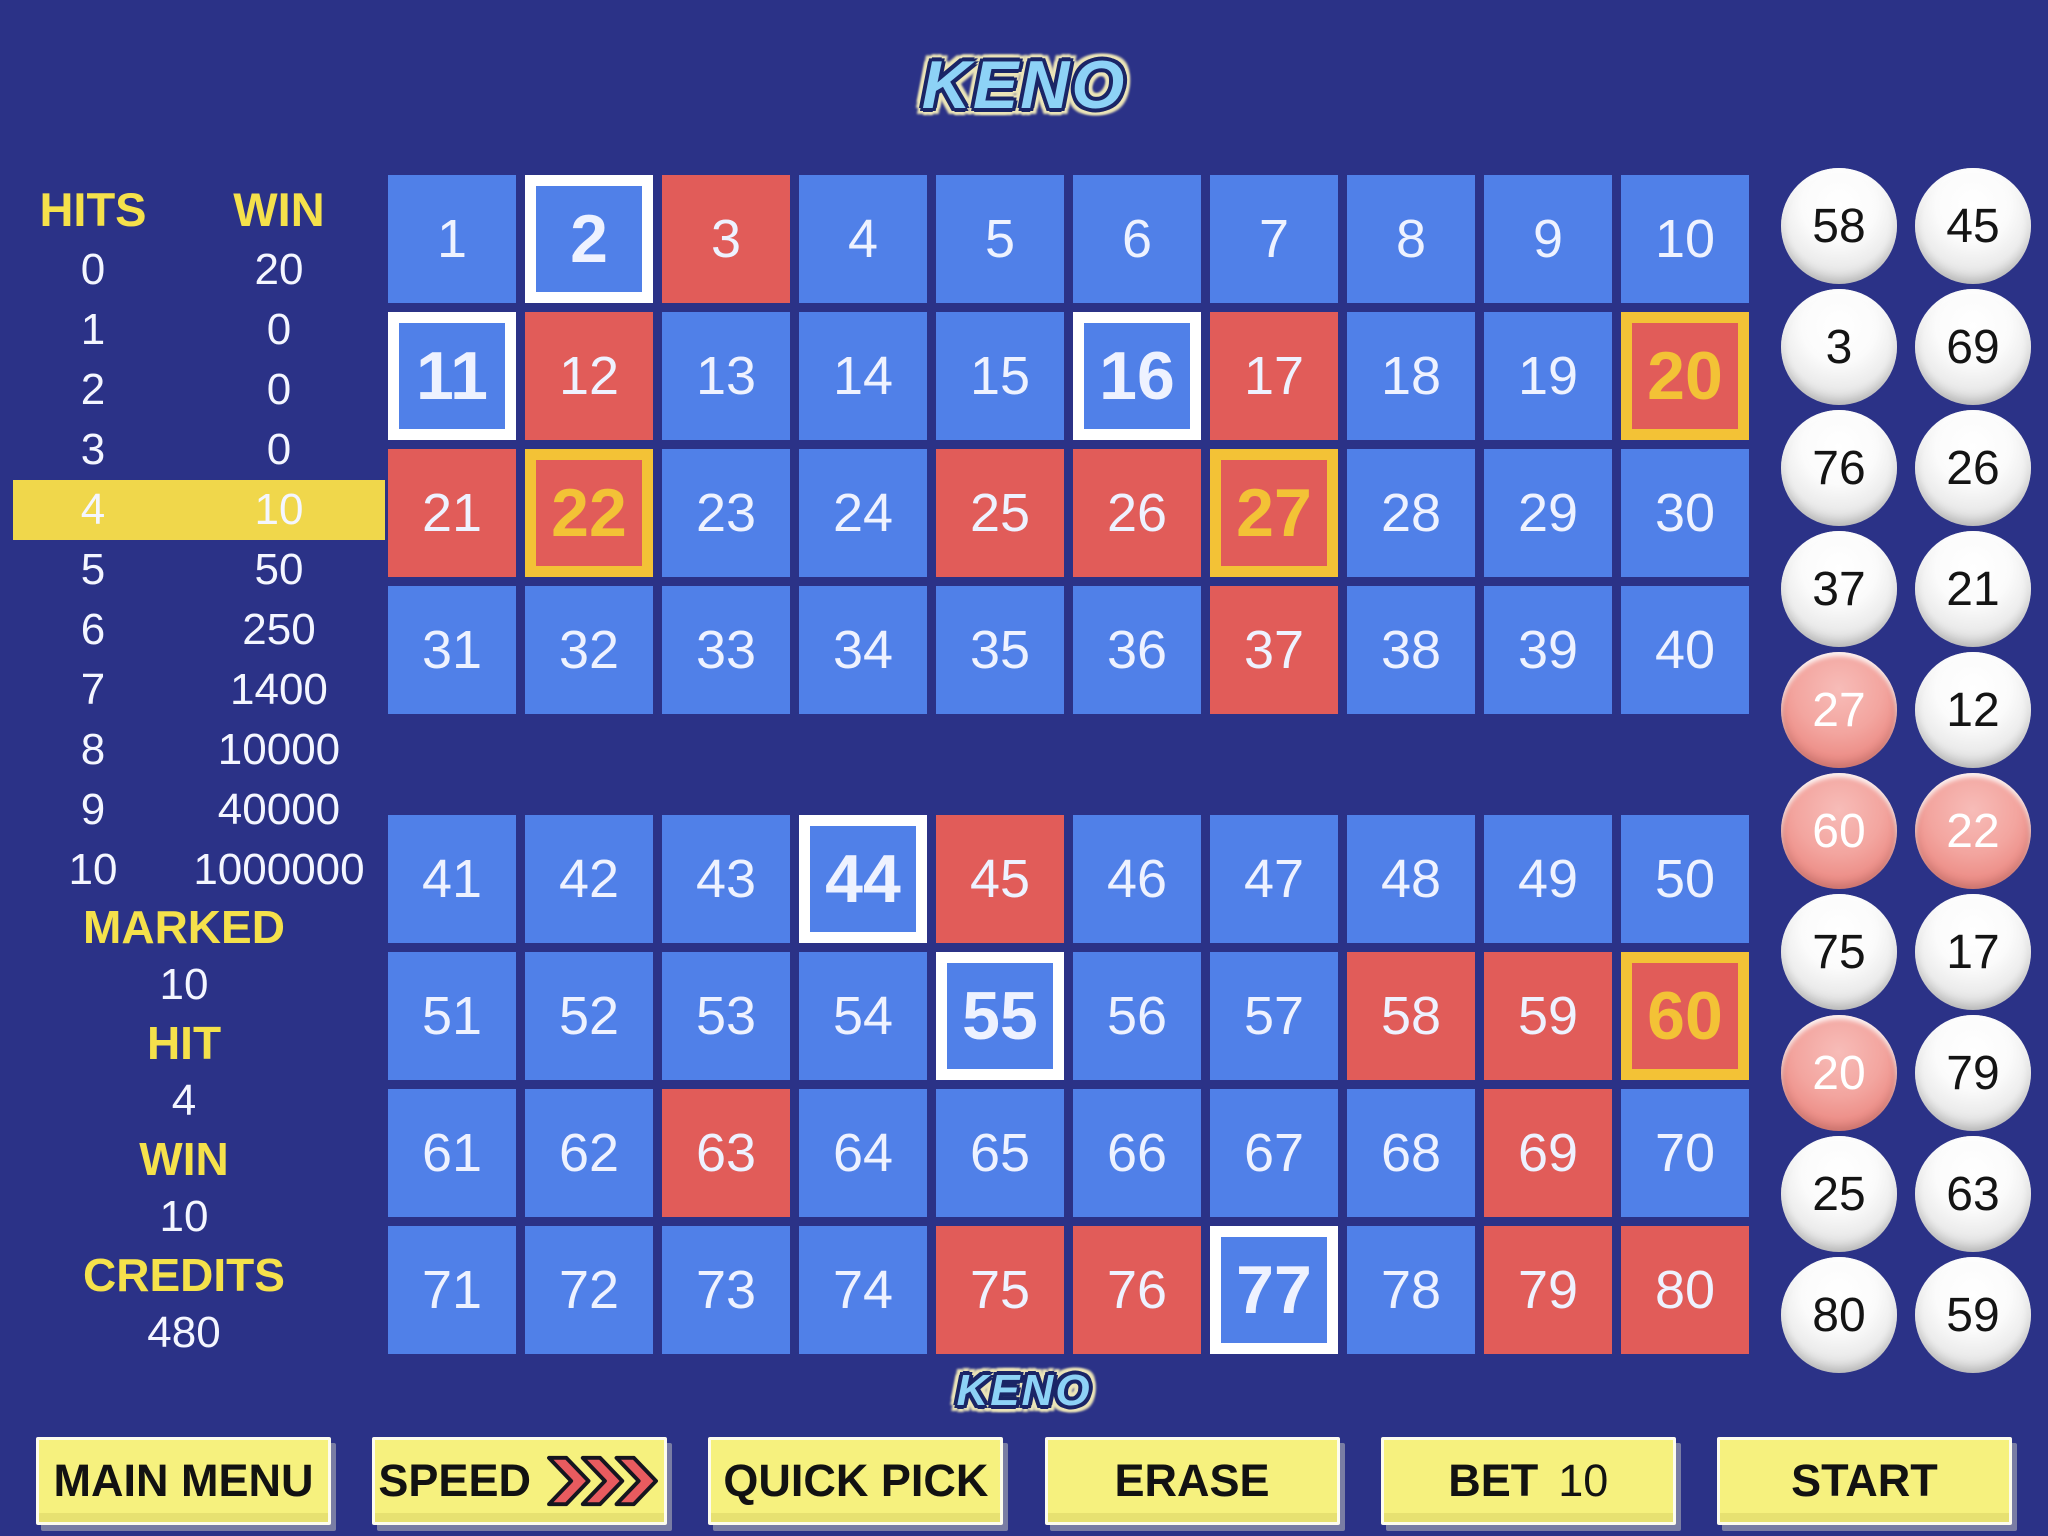  What do you see at coordinates (93, 569) in the screenshot?
I see `paytable-hits-value: 5` at bounding box center [93, 569].